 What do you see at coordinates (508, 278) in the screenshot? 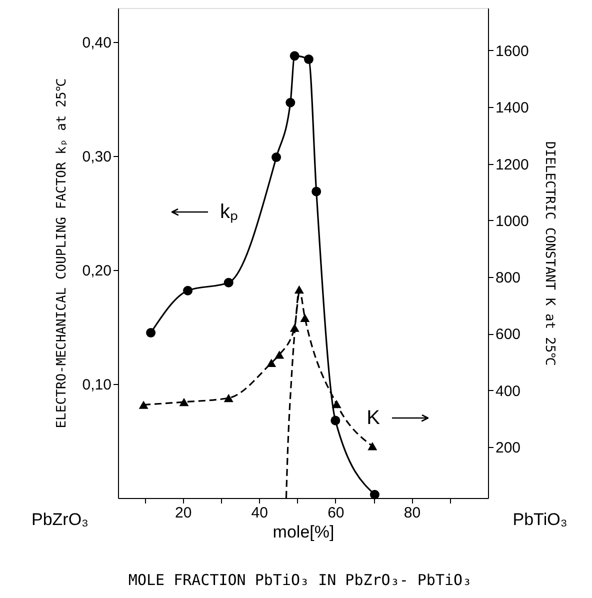
I see `y2-tick-label: 800` at bounding box center [508, 278].